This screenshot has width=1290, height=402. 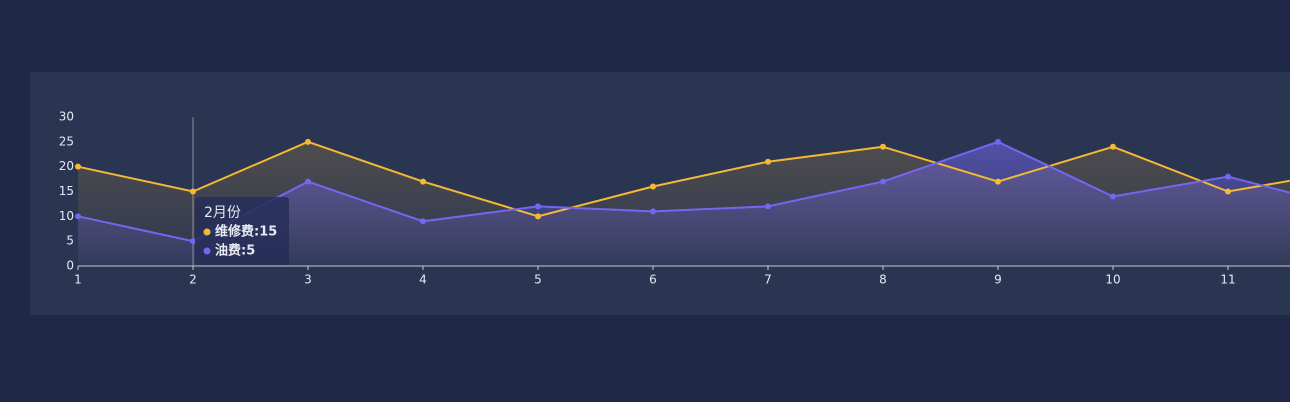 I want to click on tooltip-box, so click(x=242, y=231).